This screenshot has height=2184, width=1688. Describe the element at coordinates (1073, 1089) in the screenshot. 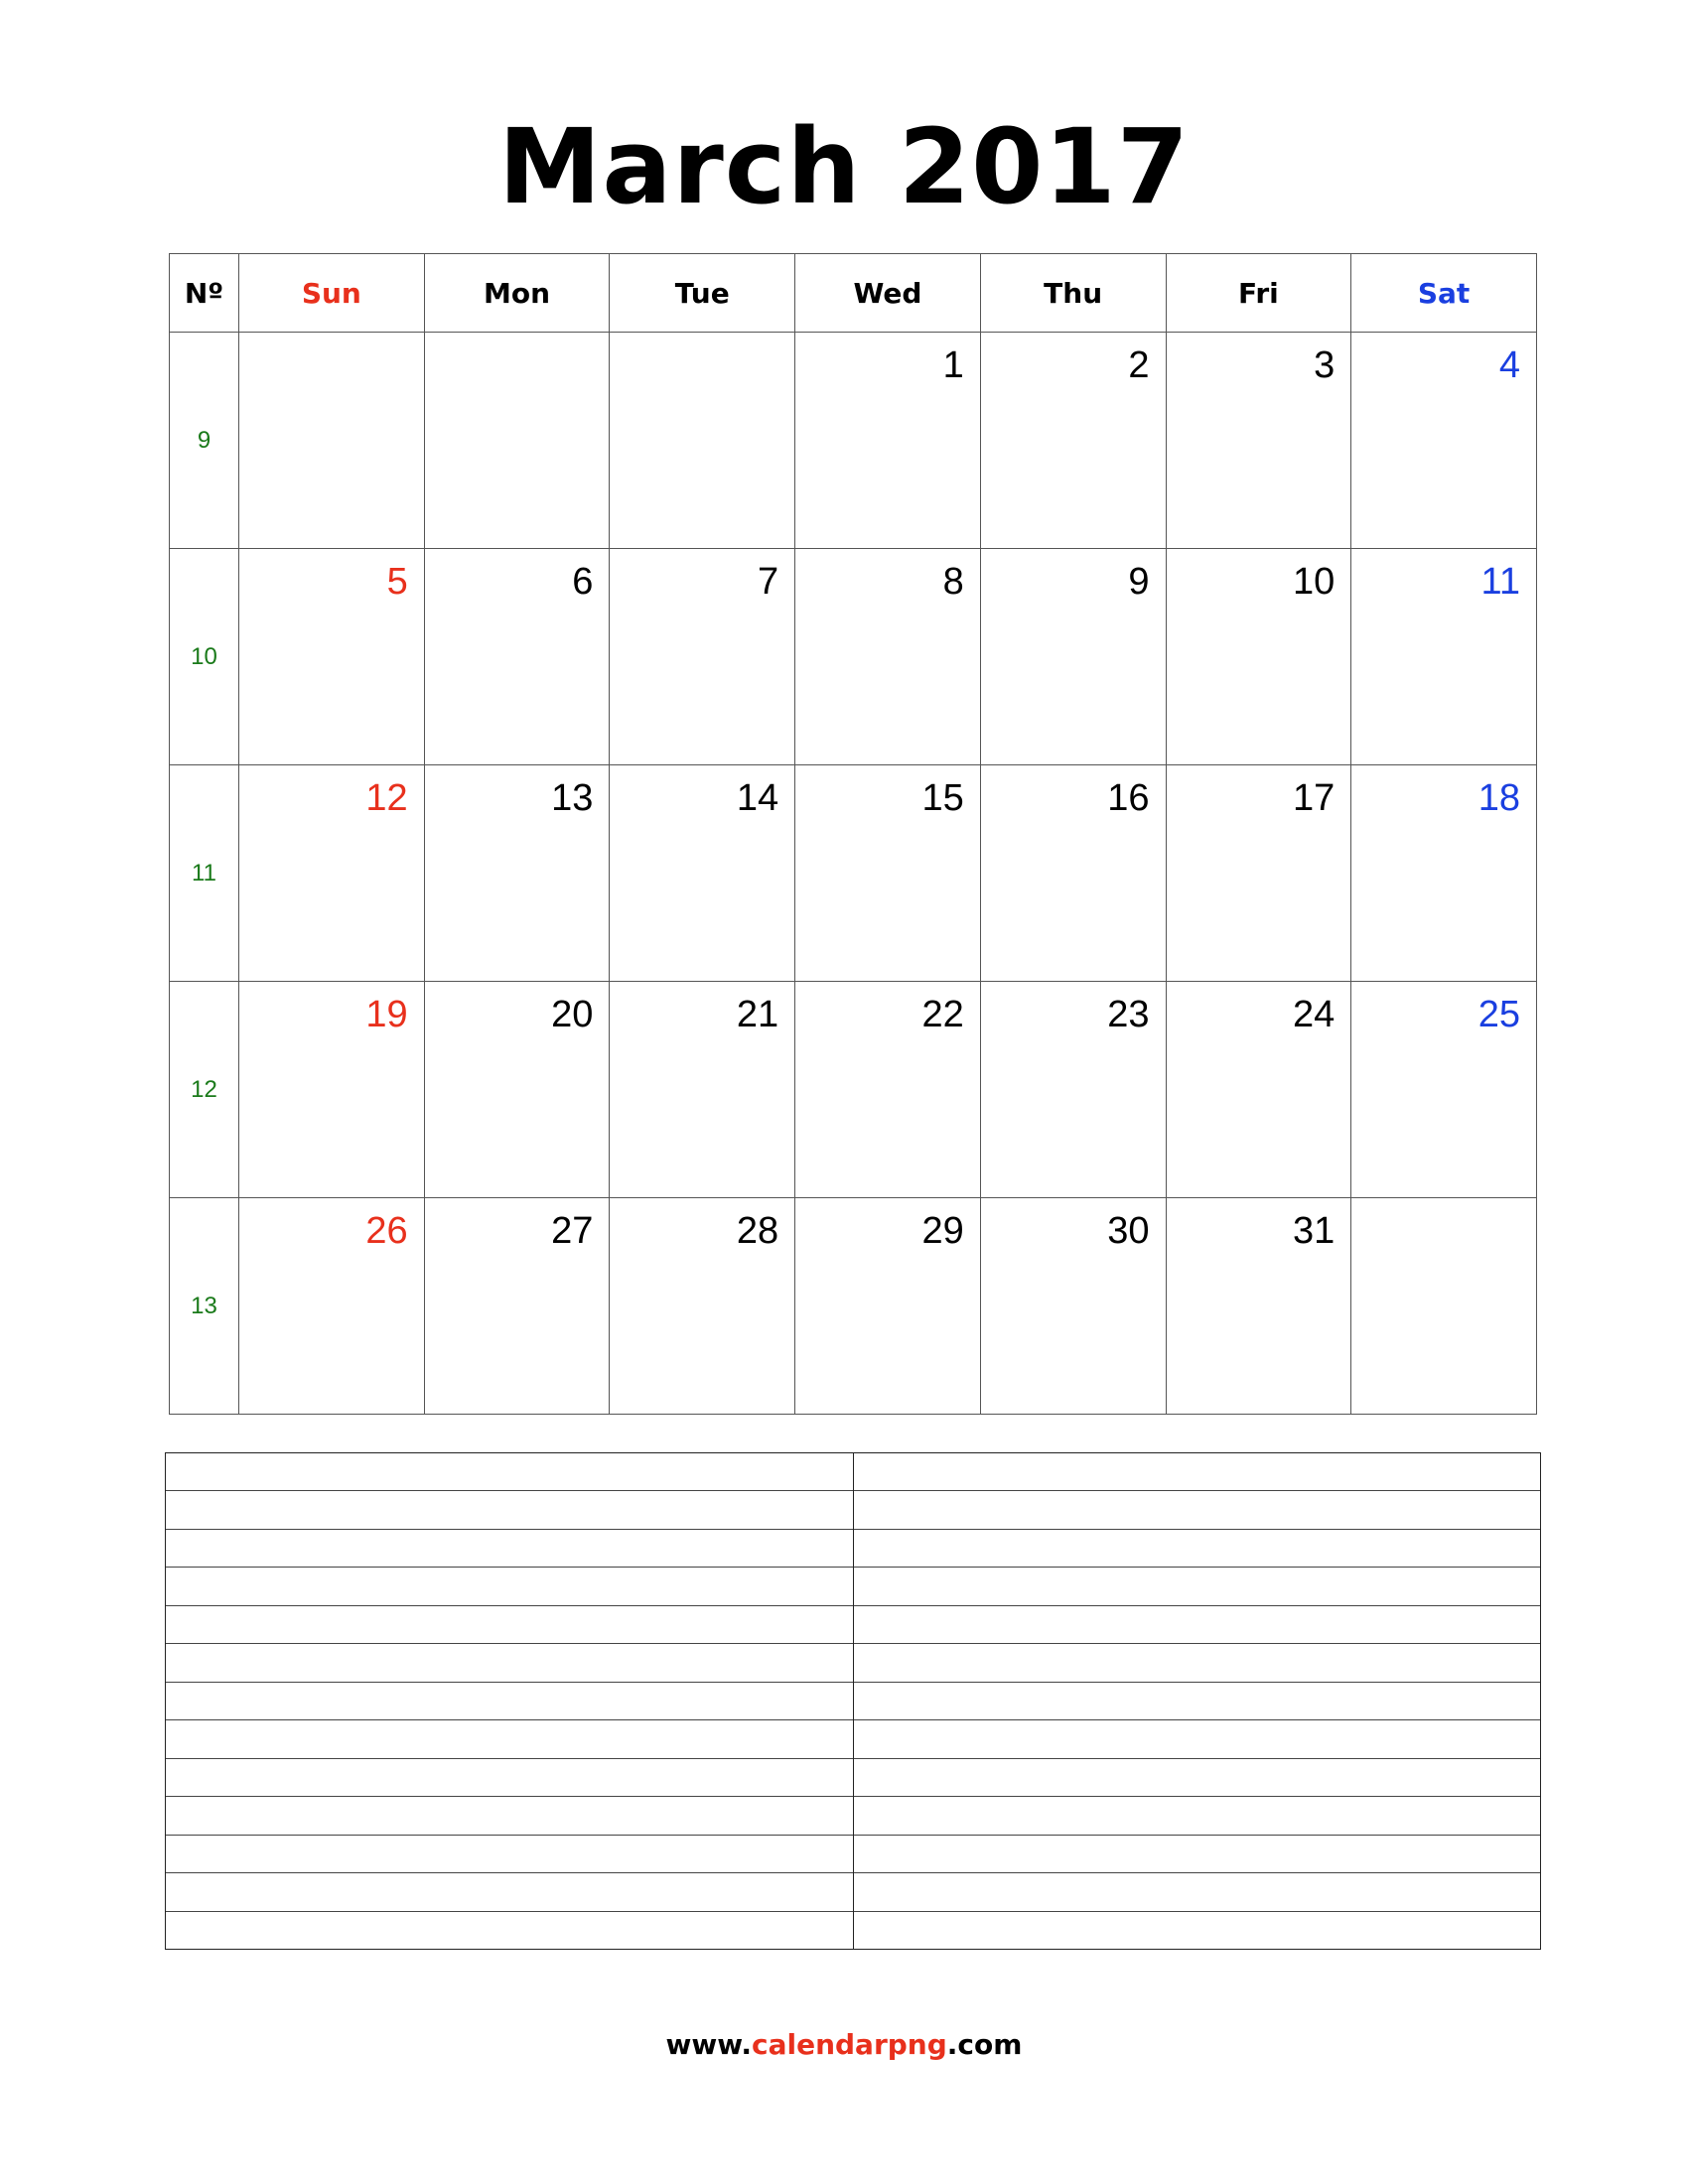

I see `day-cell: 23` at that location.